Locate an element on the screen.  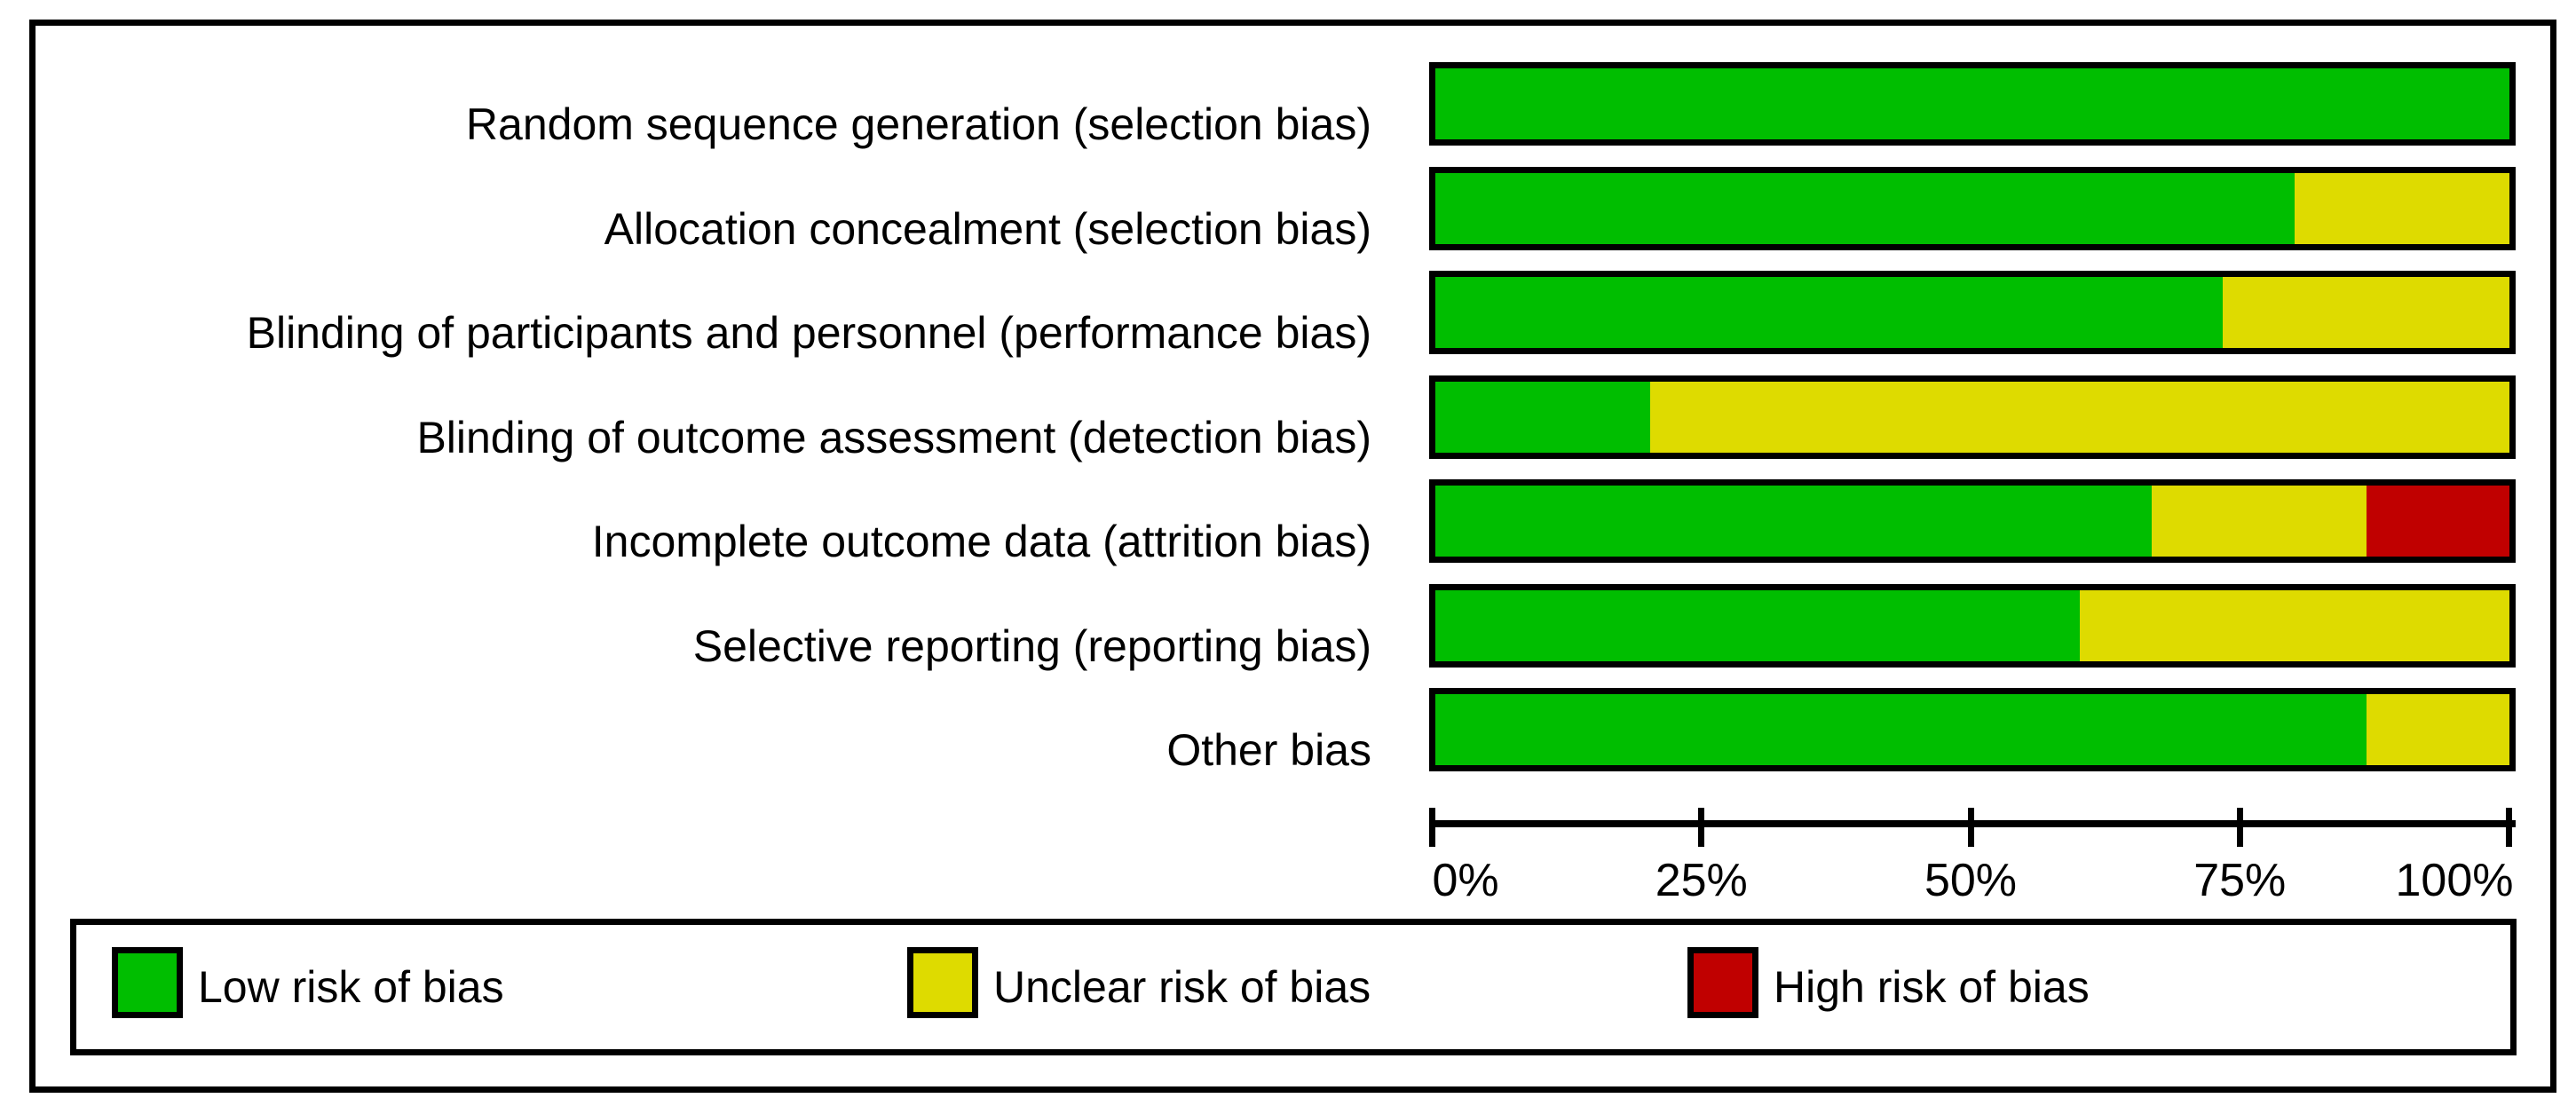
legend-swatch-unclear-risk is located at coordinates (942, 982).